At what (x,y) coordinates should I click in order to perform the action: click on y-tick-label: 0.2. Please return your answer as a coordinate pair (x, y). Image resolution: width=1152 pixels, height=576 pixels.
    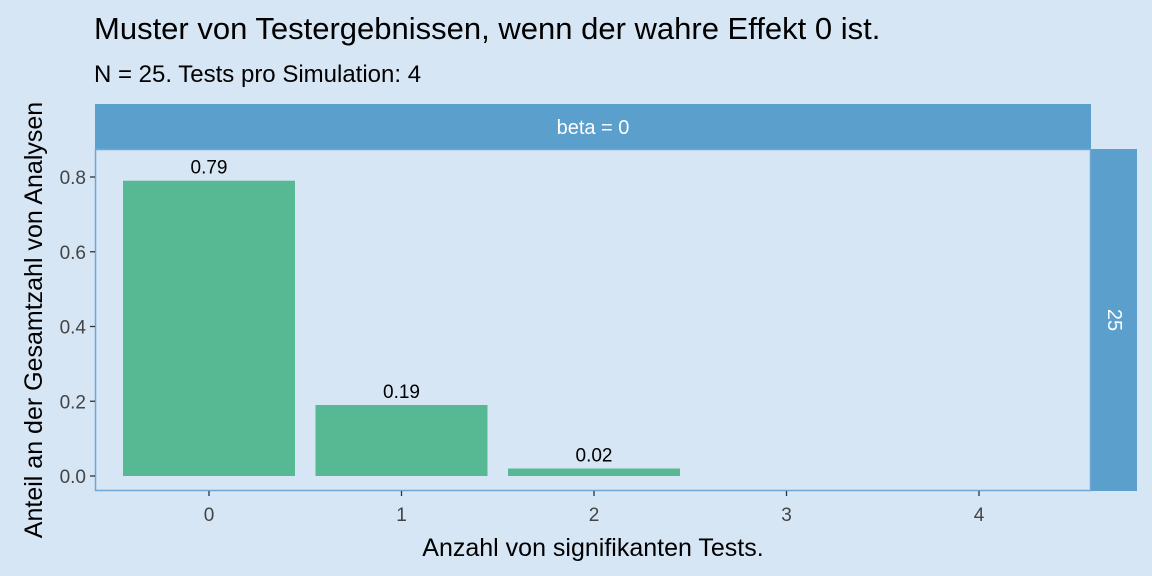
    Looking at the image, I should click on (73, 402).